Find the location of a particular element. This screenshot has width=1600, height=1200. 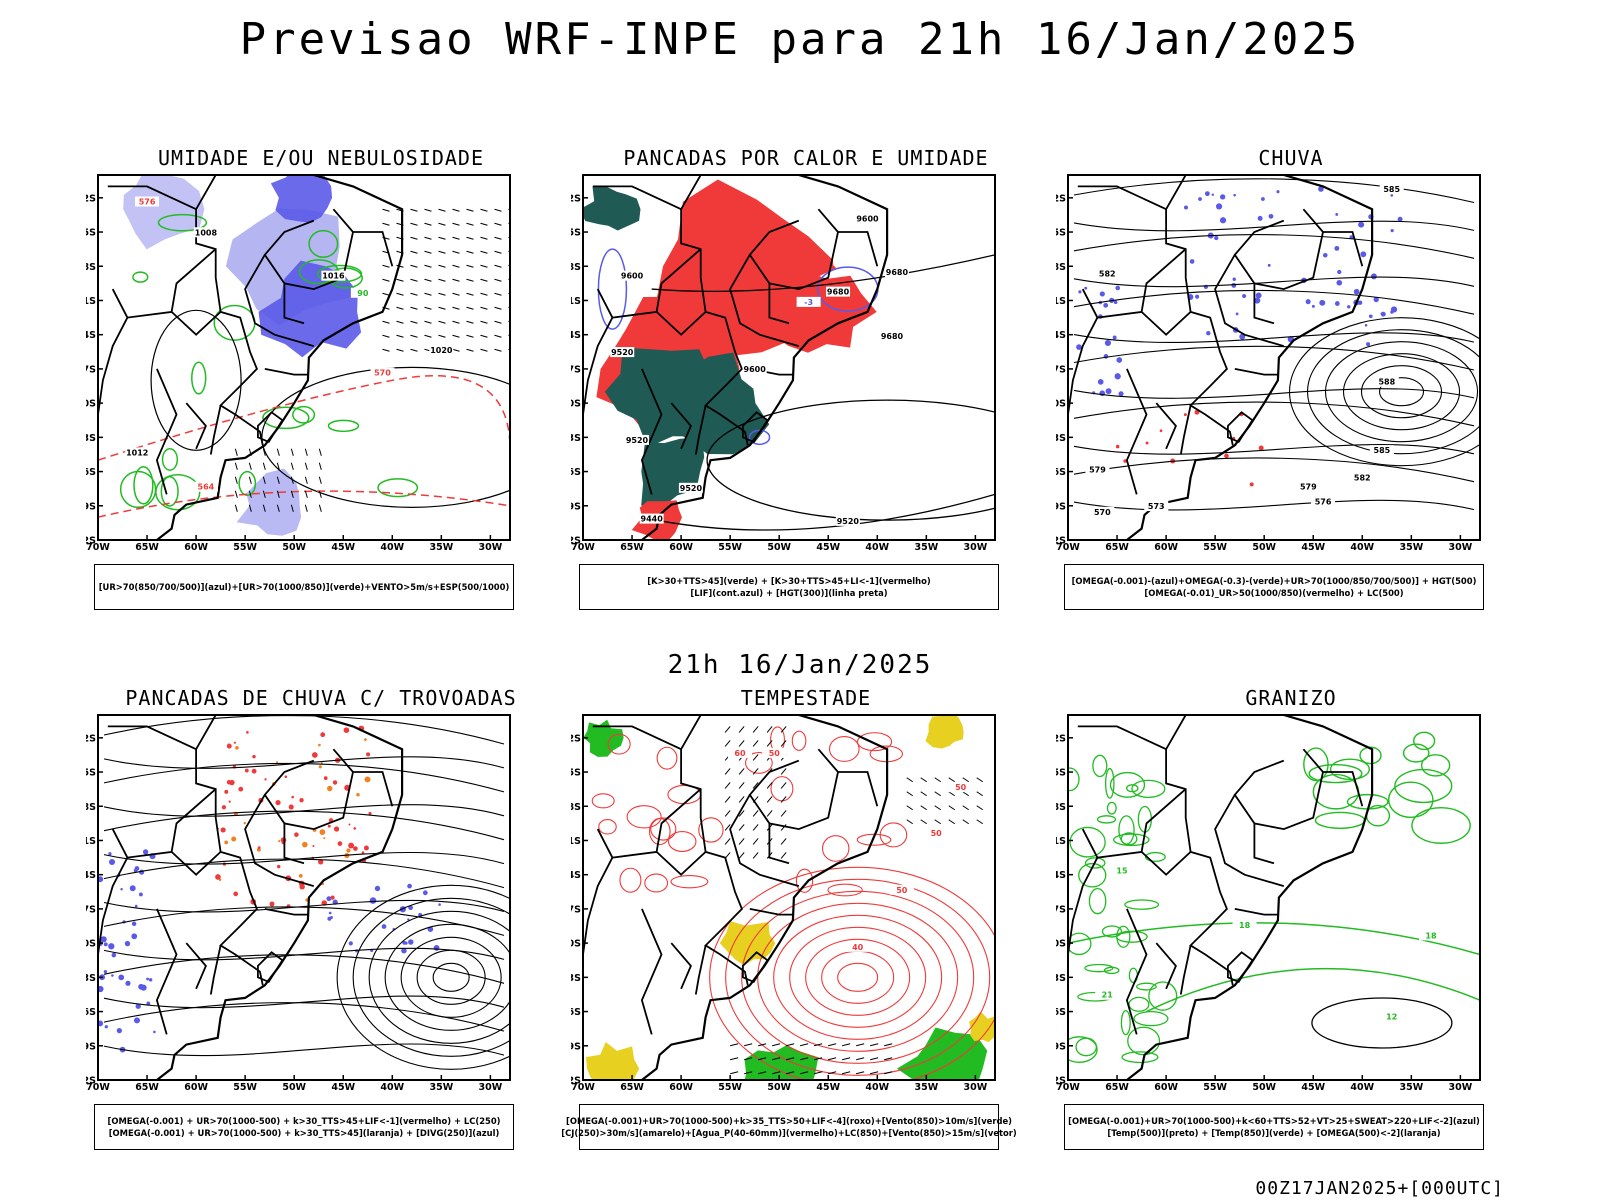

lat-label: 15S is located at coordinates (576, 233).